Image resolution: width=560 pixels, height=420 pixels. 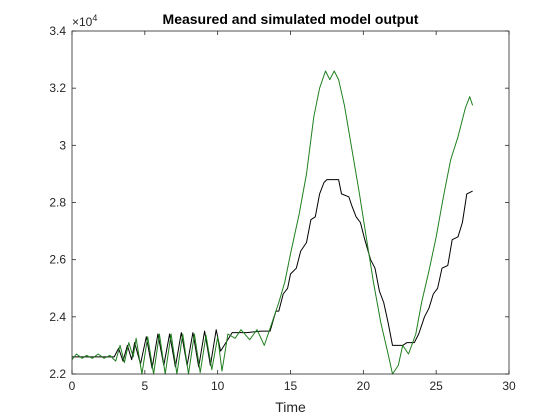 What do you see at coordinates (218, 386) in the screenshot?
I see `x-tick-label: 10` at bounding box center [218, 386].